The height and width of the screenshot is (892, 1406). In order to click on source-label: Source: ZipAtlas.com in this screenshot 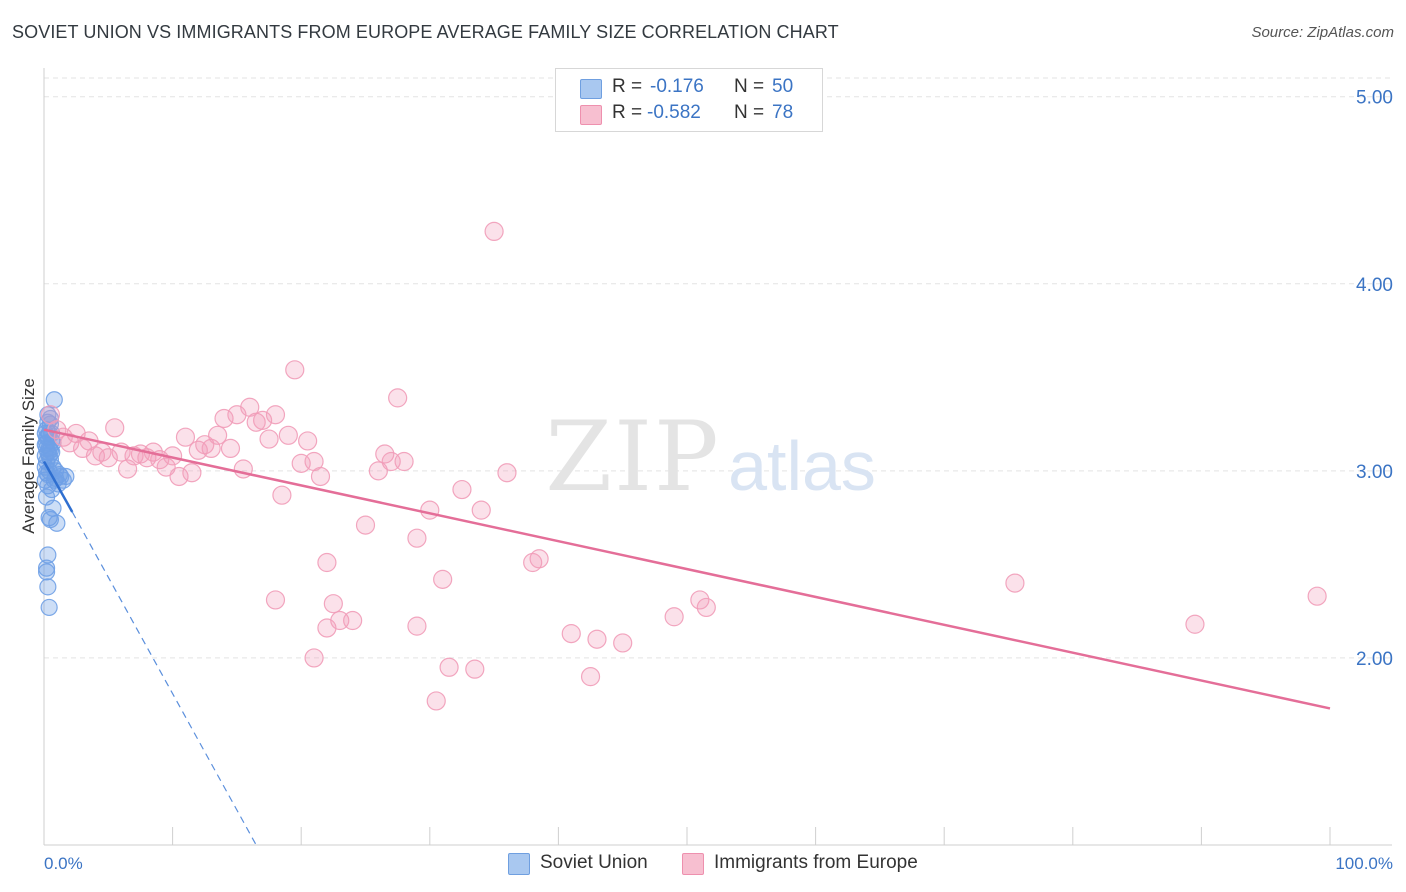, I will do `click(1322, 32)`.